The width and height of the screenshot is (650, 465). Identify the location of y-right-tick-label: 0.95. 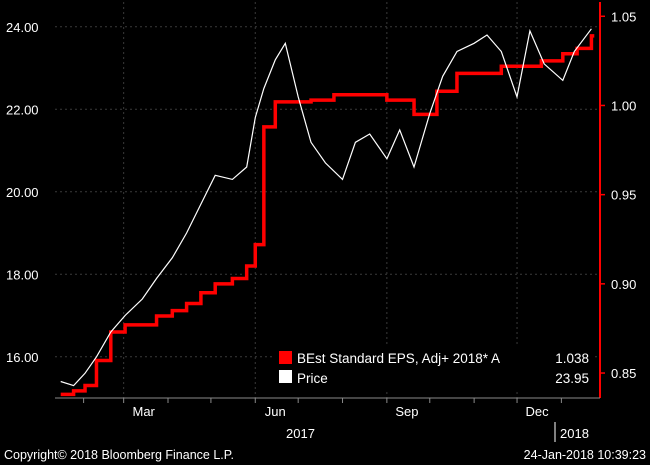
(623, 195).